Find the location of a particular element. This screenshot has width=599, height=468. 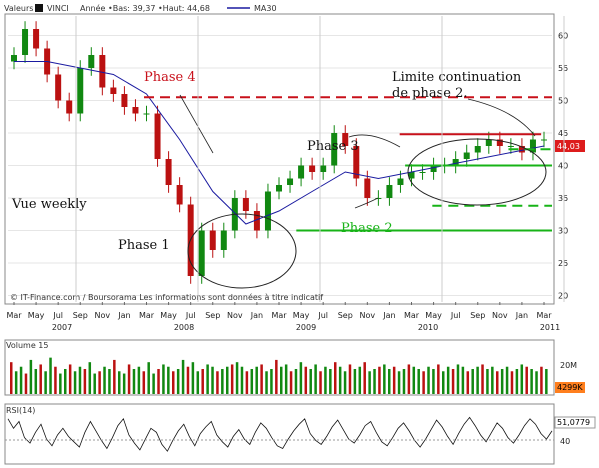

phase3-arrow is located at coordinates (374, 141).